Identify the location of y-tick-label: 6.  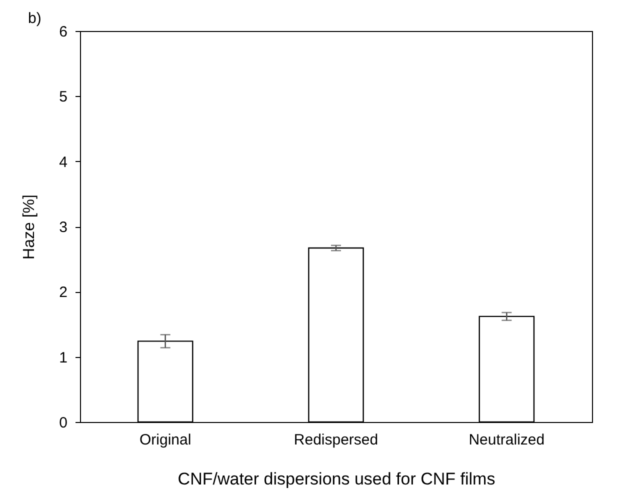
(63, 32).